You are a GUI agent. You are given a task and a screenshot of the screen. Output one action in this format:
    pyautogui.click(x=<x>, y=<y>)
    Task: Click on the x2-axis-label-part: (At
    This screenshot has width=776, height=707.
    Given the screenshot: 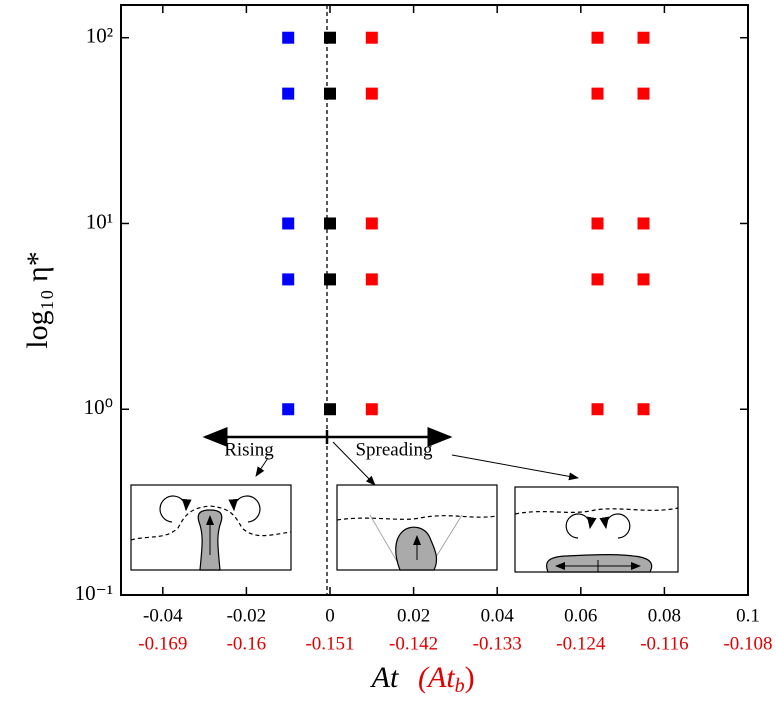 What is the action you would take?
    pyautogui.click(x=436, y=677)
    